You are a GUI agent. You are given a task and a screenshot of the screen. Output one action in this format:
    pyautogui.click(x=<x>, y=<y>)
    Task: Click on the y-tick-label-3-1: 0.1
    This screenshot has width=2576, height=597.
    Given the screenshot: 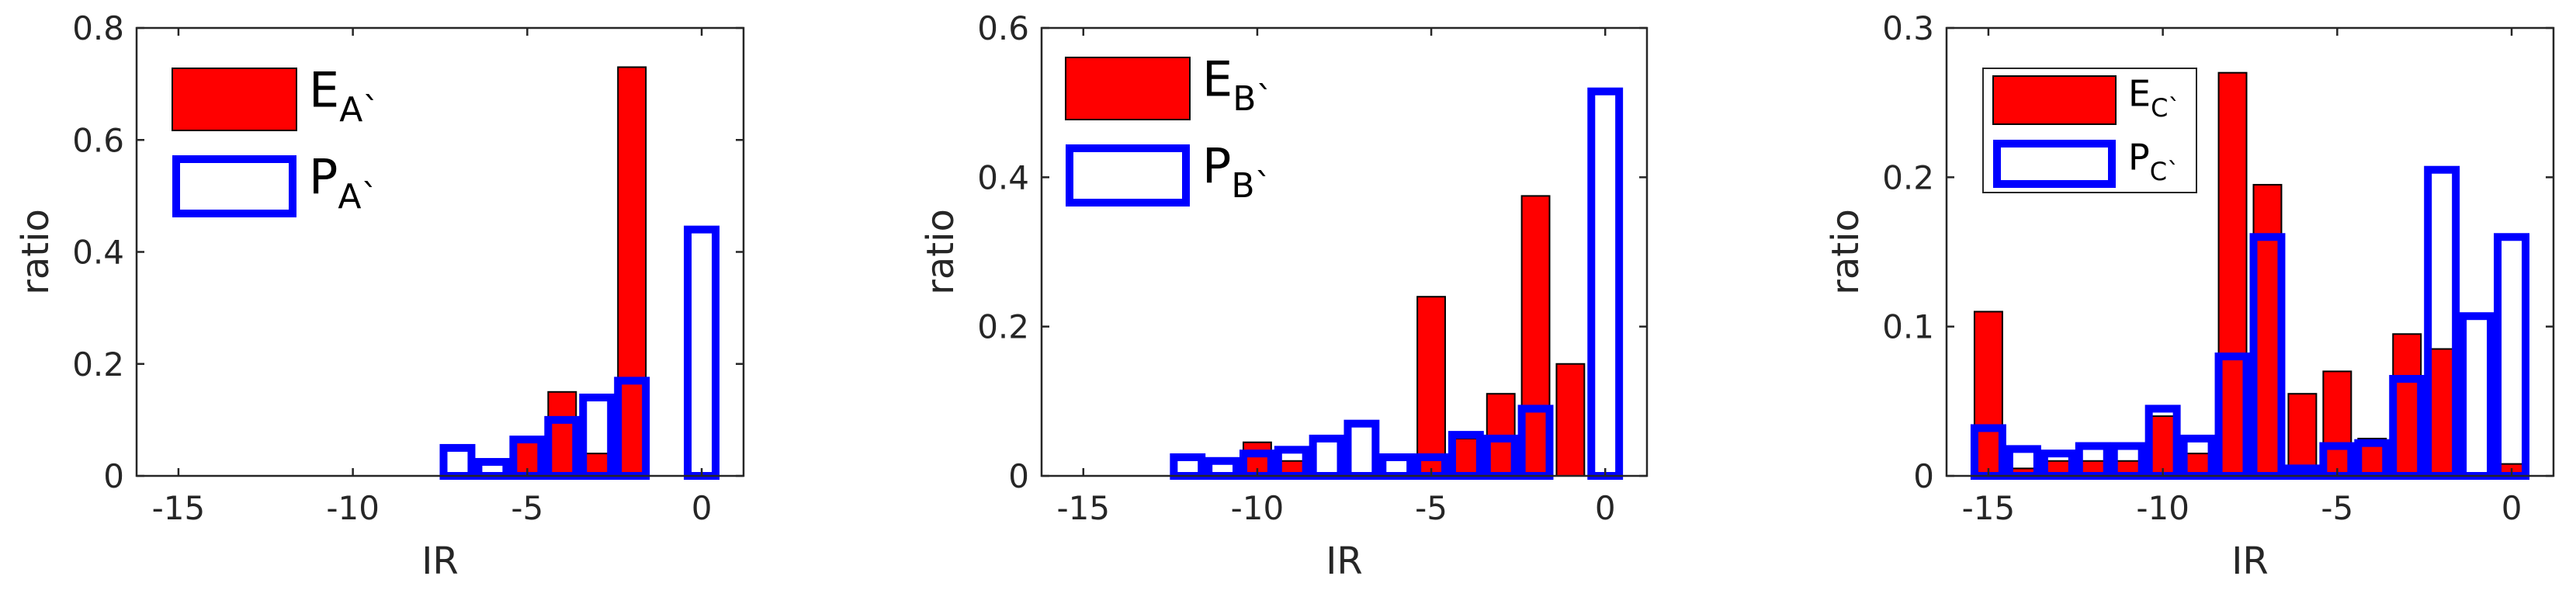 What is the action you would take?
    pyautogui.click(x=1908, y=327)
    